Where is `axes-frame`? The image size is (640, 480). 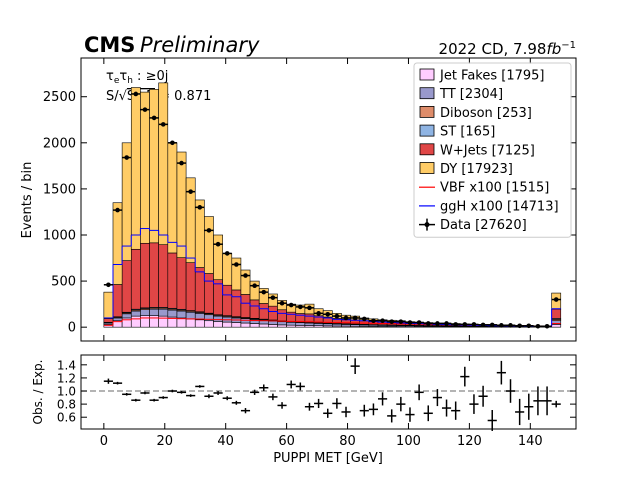
axes-frame is located at coordinates (328, 392).